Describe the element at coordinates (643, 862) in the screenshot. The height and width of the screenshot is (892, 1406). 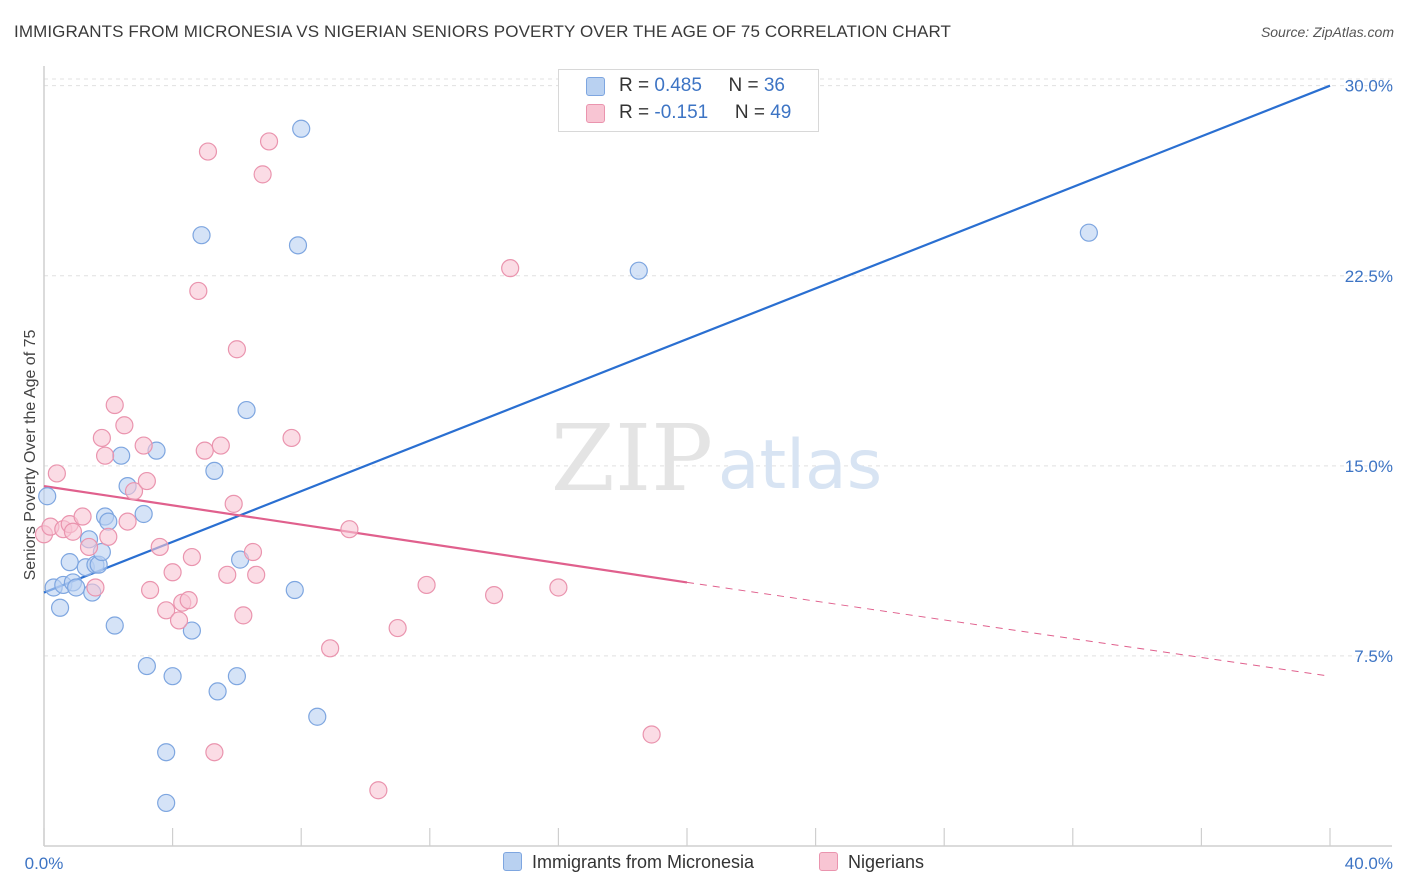
I see `bottom-legend-label-micronesia: Immigrants from Micronesia` at that location.